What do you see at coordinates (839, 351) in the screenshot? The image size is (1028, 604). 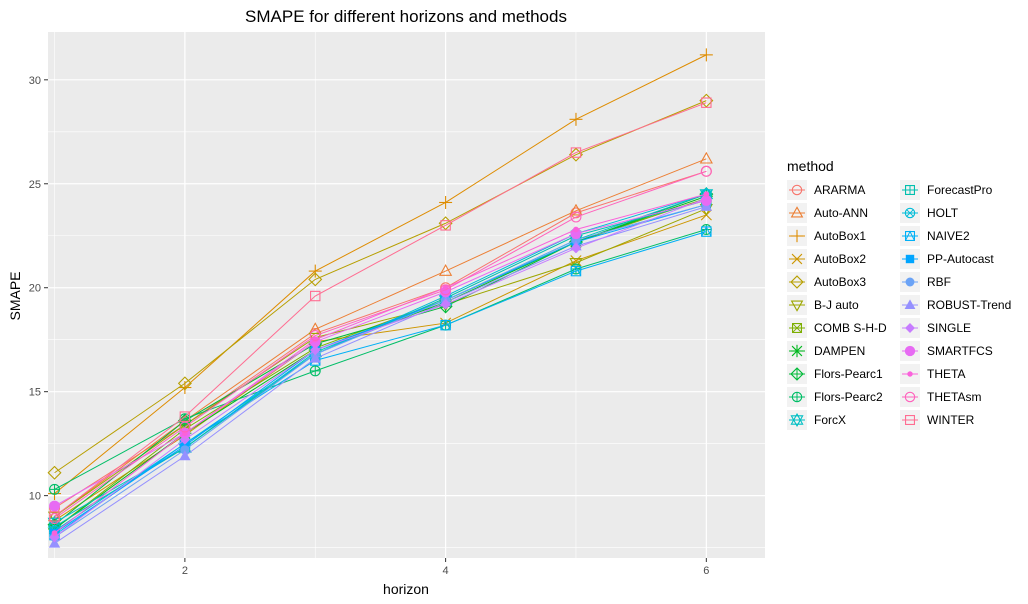 I see `legend-label: DAMPEN` at bounding box center [839, 351].